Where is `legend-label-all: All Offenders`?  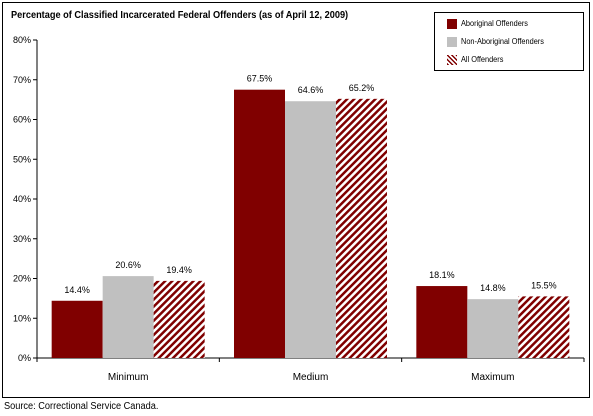 legend-label-all: All Offenders is located at coordinates (482, 59).